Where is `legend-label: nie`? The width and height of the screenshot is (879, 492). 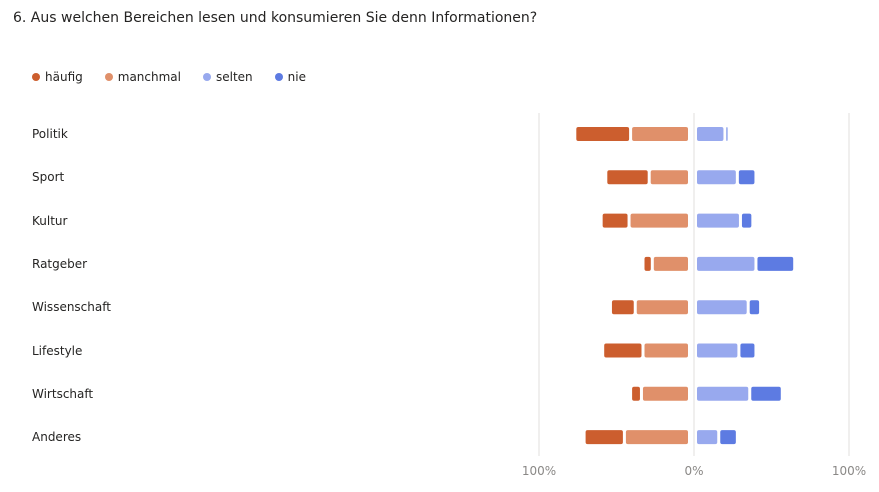 legend-label: nie is located at coordinates (296, 77).